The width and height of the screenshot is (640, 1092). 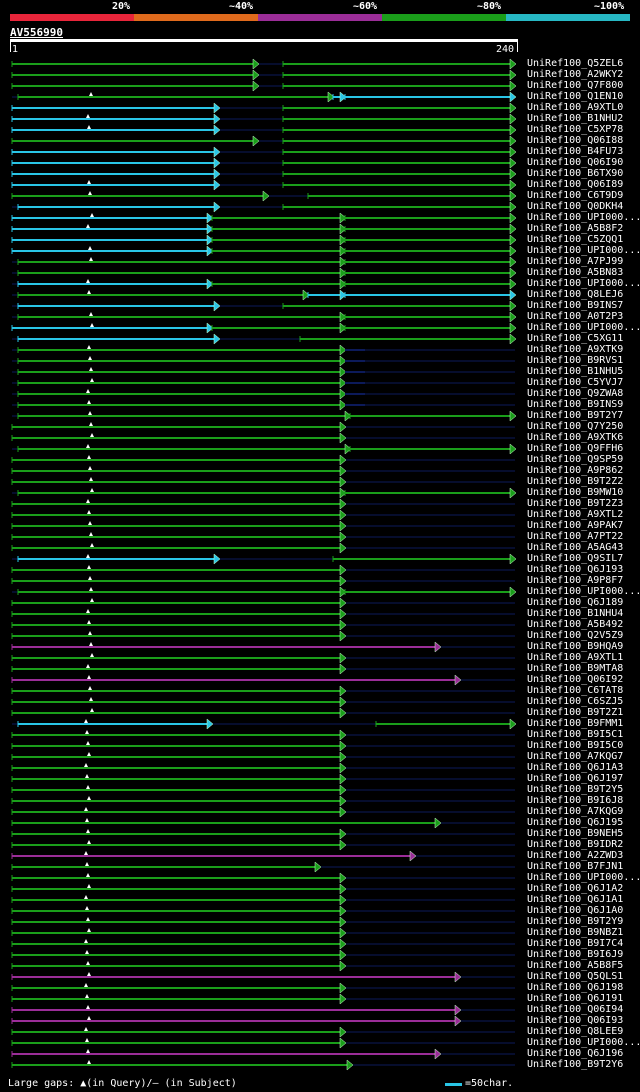 I want to click on hit-label: UniRef100_Q6J196, so click(x=575, y=1053).